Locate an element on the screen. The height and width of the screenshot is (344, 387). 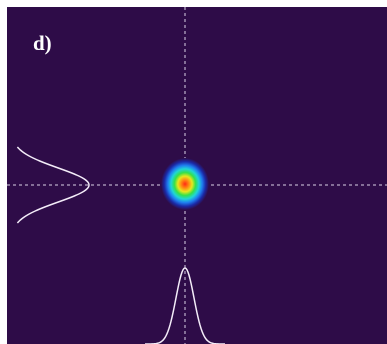
vertical-profile-curve is located at coordinates (185, 305).